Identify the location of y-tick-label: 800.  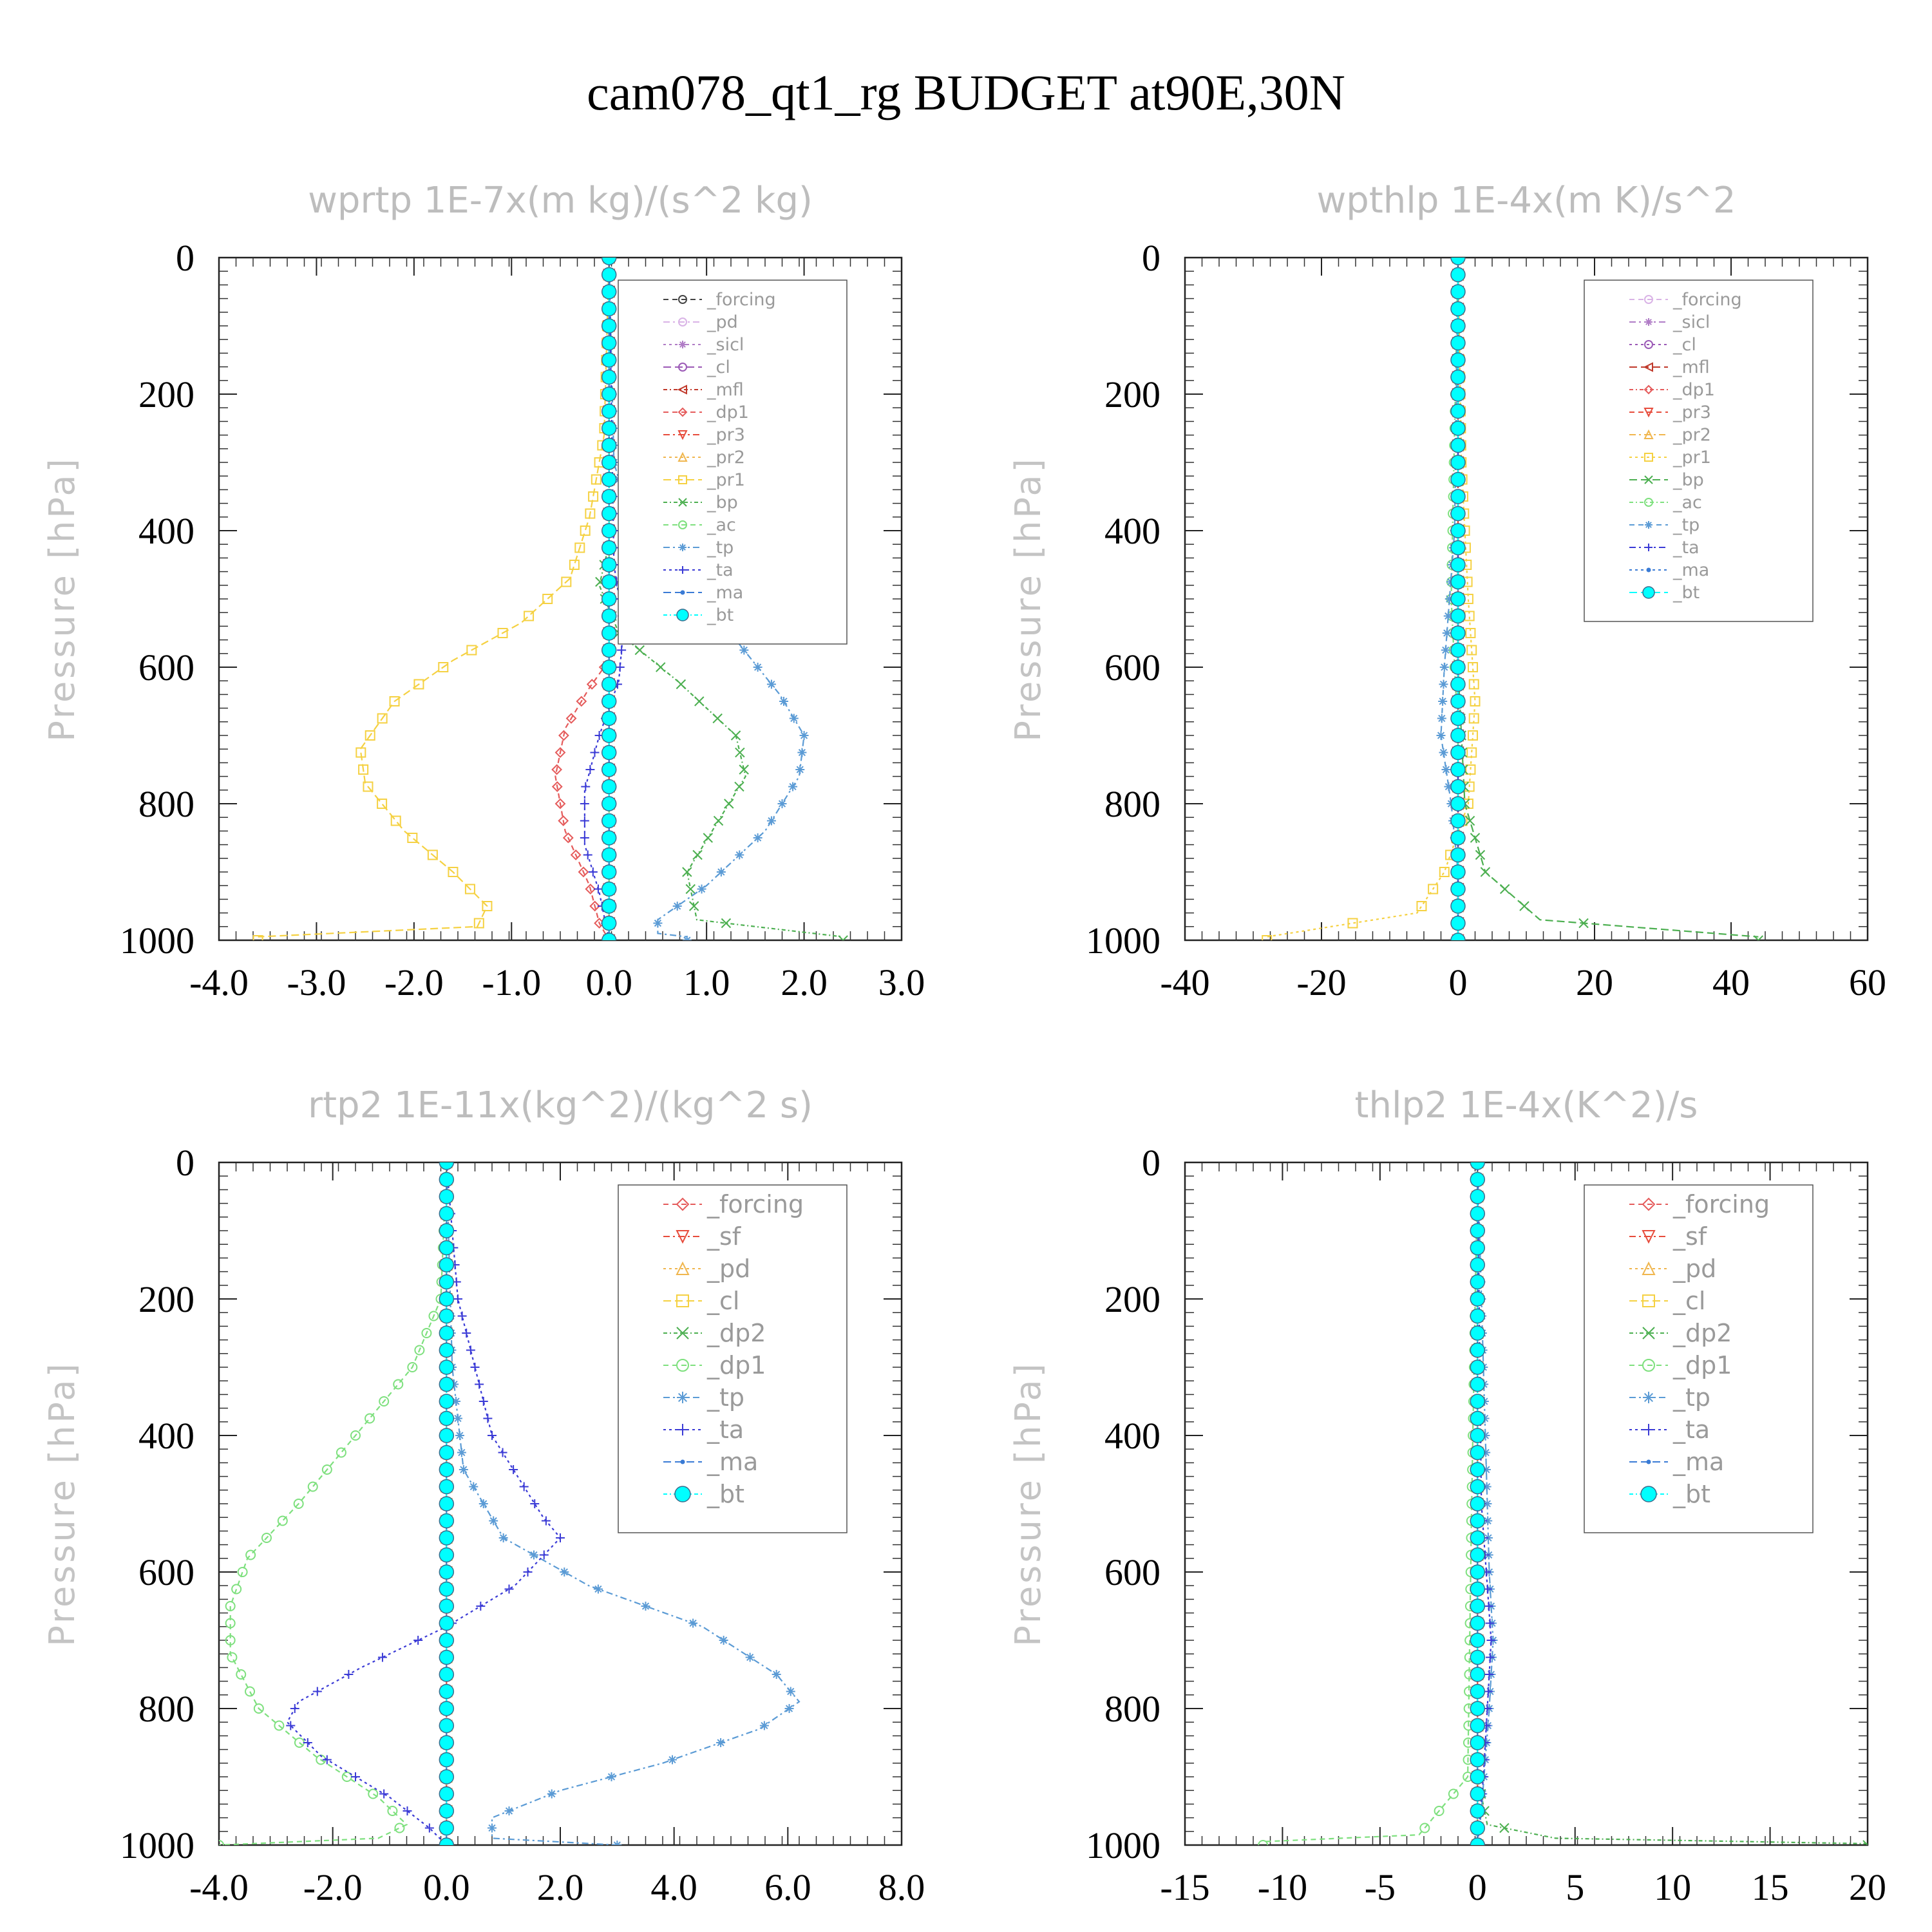
(166, 804).